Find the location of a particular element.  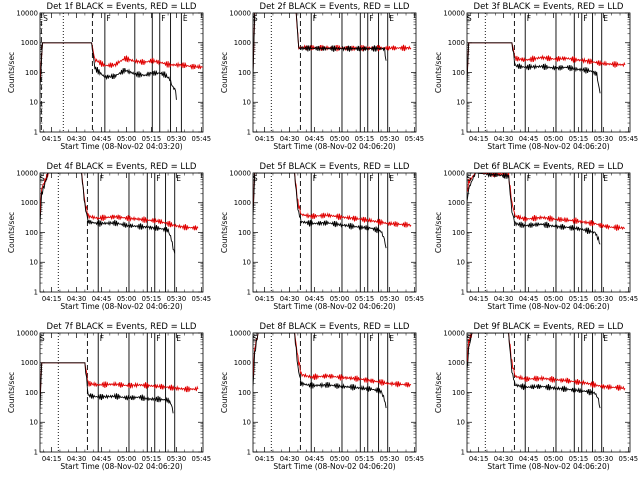

panel-title: Det 1f BLACK = Events, RED = LLD is located at coordinates (122, 7).